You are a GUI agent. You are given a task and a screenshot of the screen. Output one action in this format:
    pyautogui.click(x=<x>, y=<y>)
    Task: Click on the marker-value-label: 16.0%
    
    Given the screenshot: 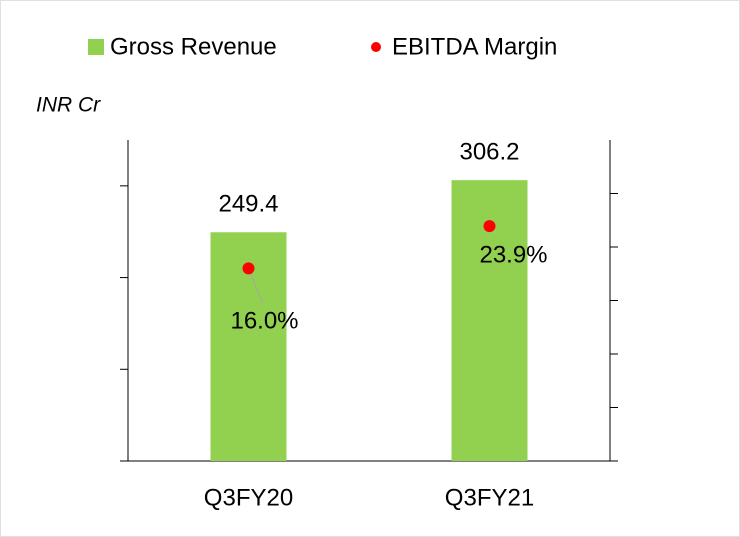 What is the action you would take?
    pyautogui.click(x=264, y=321)
    